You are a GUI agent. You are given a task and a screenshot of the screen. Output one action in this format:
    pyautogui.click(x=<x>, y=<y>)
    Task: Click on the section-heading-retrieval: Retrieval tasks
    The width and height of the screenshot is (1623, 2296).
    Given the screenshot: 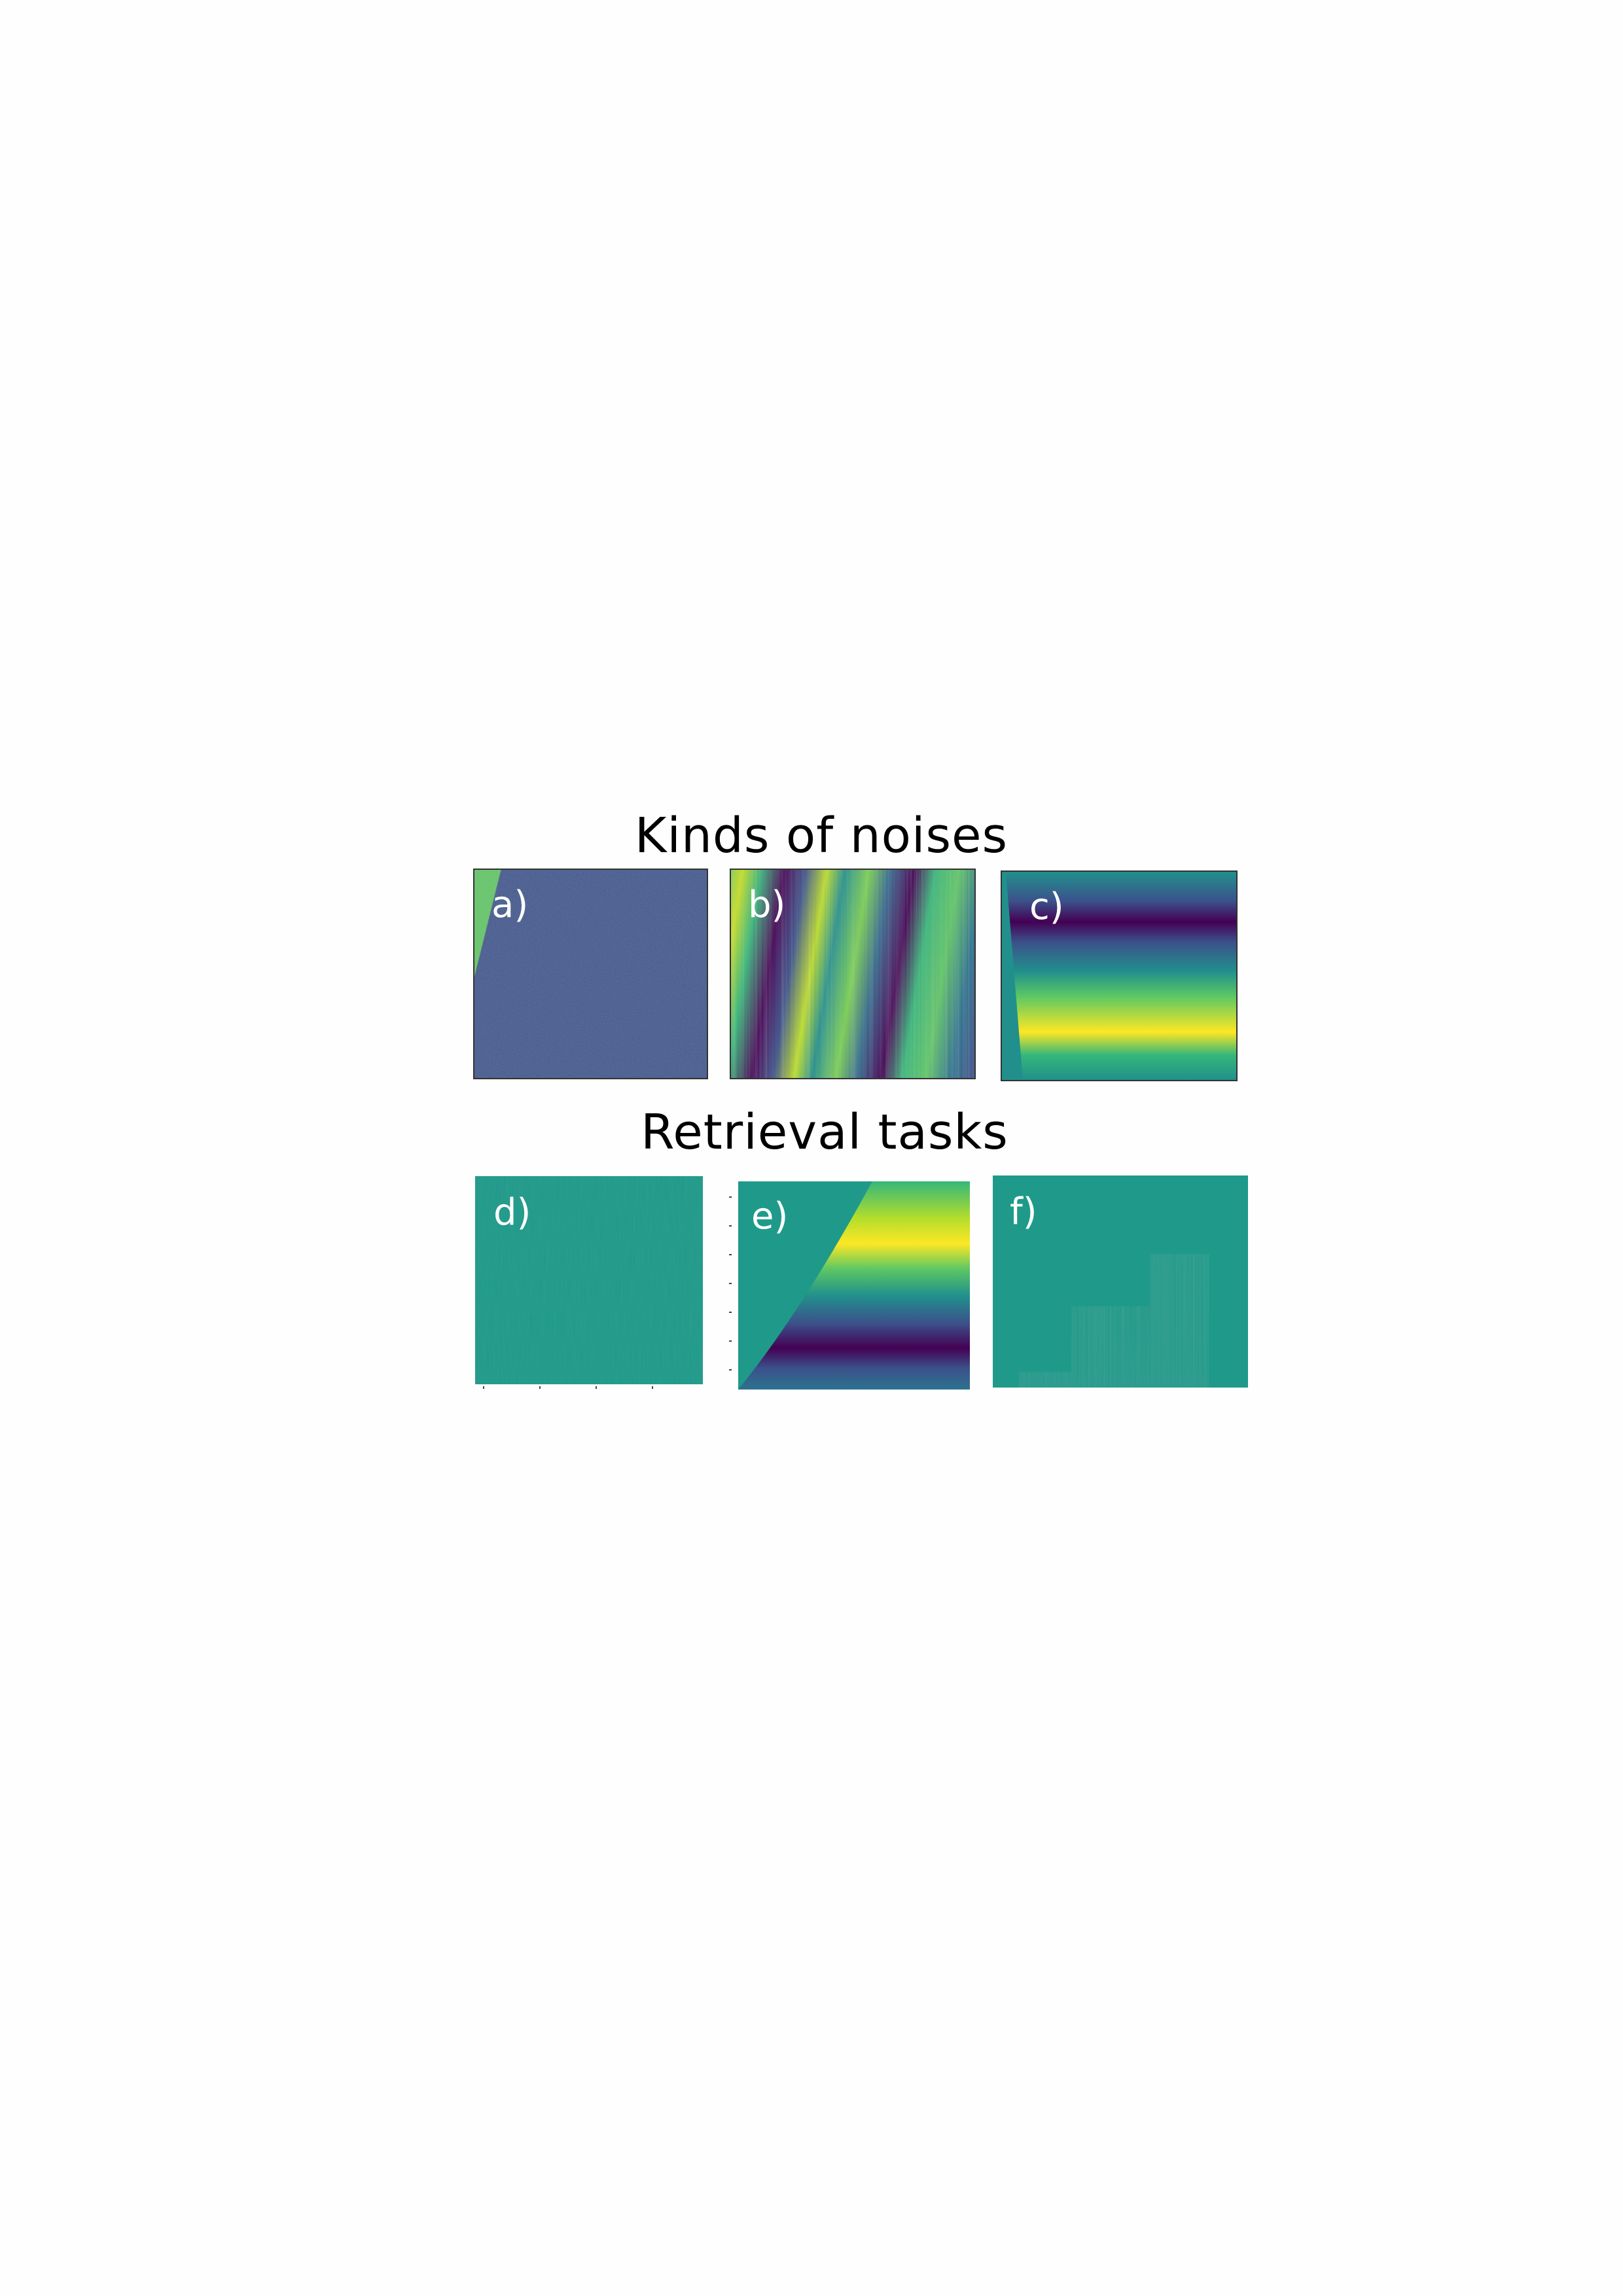 What is the action you would take?
    pyautogui.click(x=825, y=1132)
    